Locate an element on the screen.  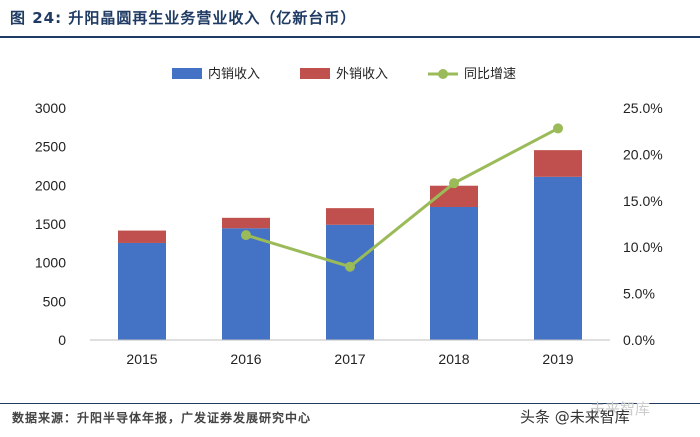
legend-swatch-export is located at coordinates (315, 73).